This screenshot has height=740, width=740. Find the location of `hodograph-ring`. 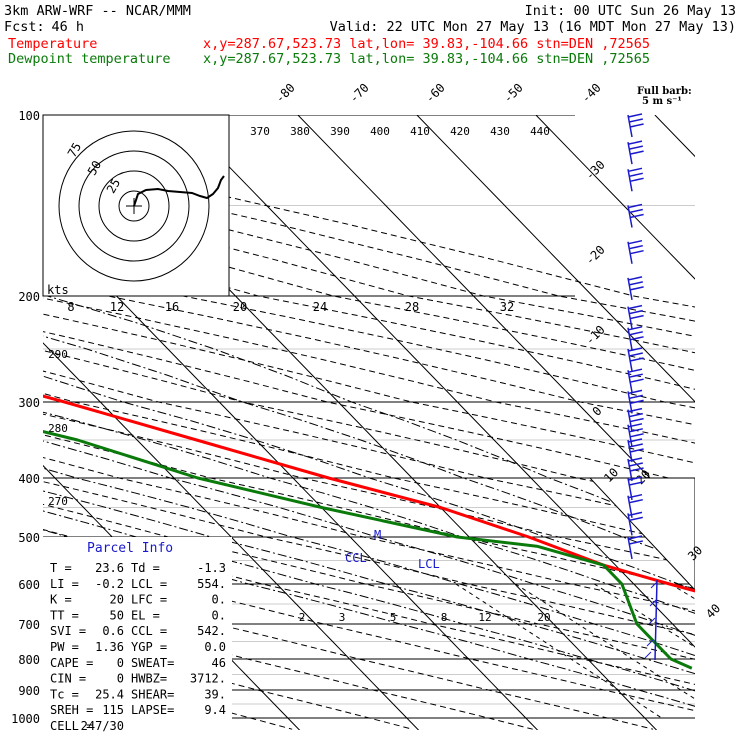

hodograph-ring is located at coordinates (134, 206).